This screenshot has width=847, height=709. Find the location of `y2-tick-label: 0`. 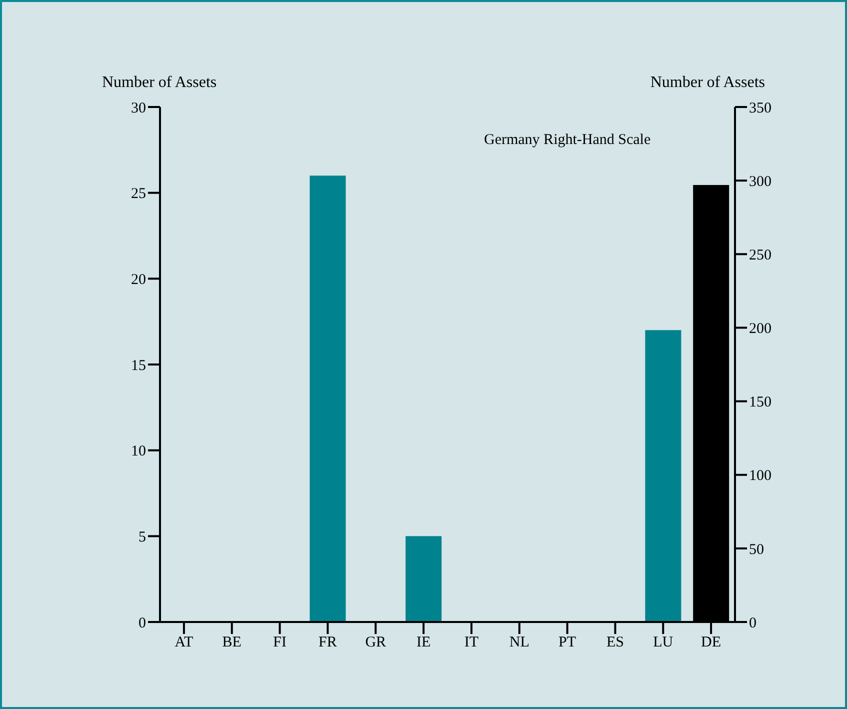

y2-tick-label: 0 is located at coordinates (752, 623).